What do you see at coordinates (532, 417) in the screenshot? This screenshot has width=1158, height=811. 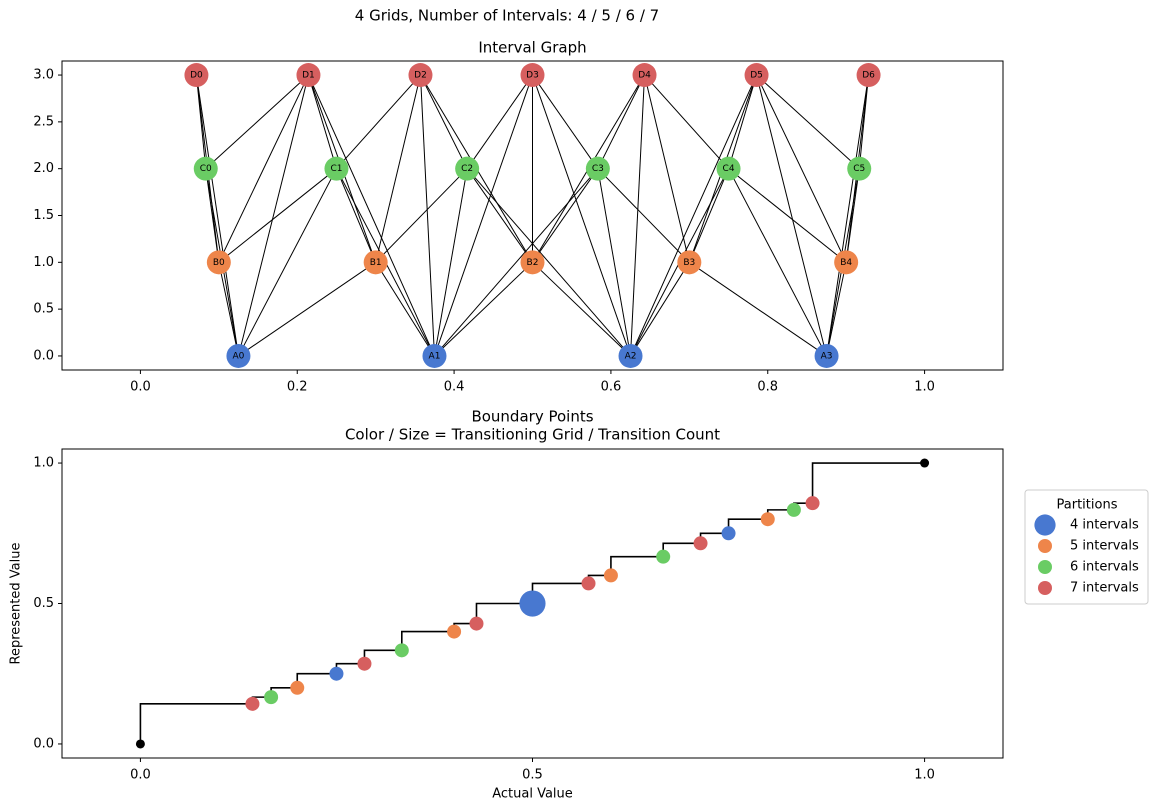 I see `chart-title: Boundary Points` at bounding box center [532, 417].